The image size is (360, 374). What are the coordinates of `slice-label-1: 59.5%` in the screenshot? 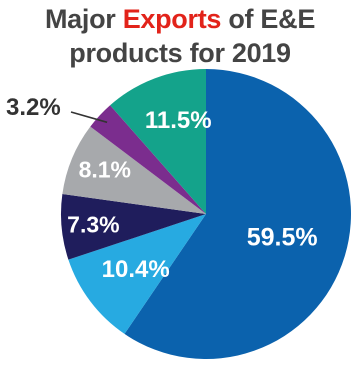 It's located at (282, 237).